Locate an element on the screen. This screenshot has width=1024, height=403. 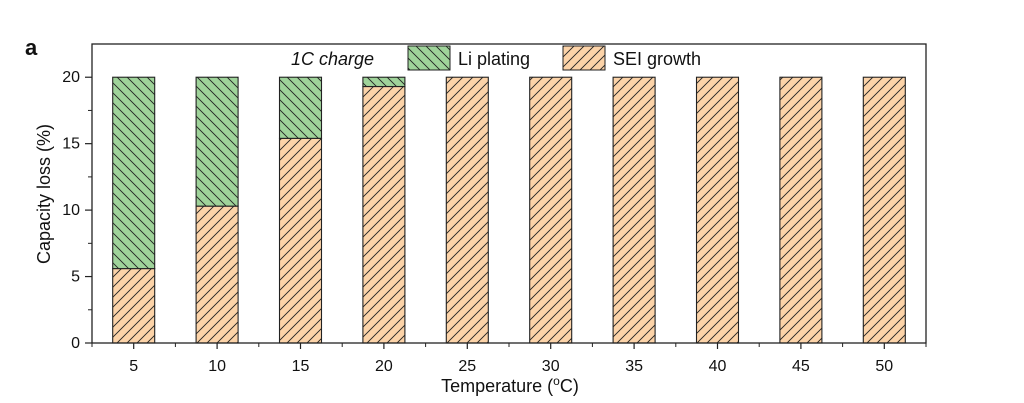
x-tick-label-5: 5 is located at coordinates (133, 366).